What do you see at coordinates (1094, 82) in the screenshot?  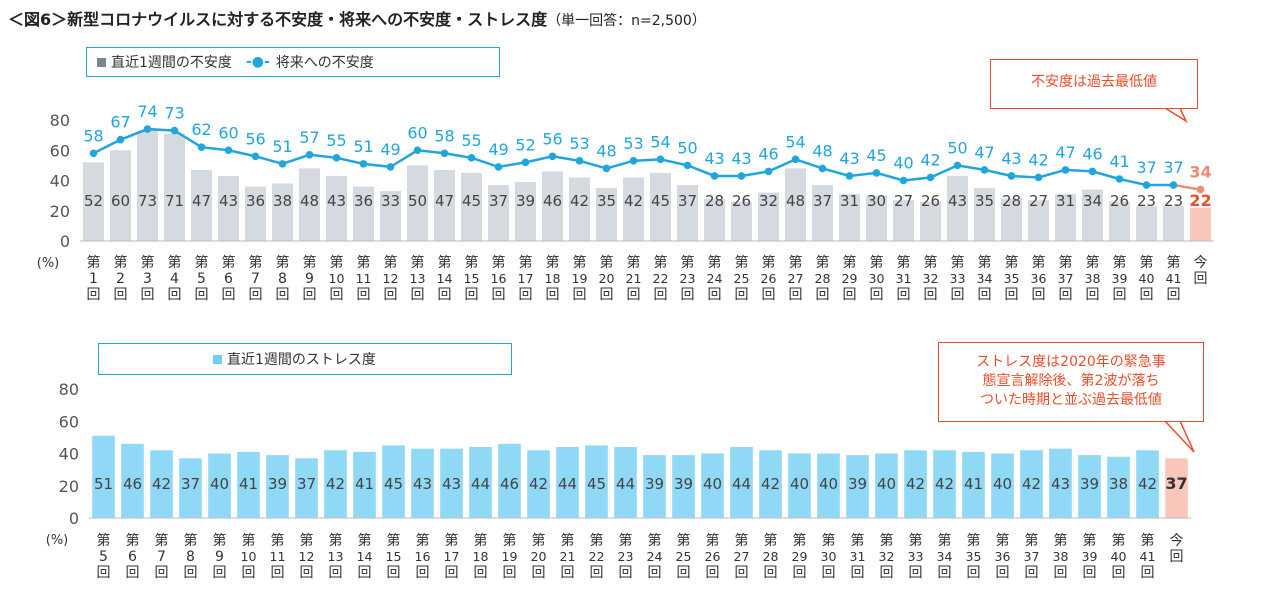 I see `callout-anxiety-text: 不安度は過去最低値` at bounding box center [1094, 82].